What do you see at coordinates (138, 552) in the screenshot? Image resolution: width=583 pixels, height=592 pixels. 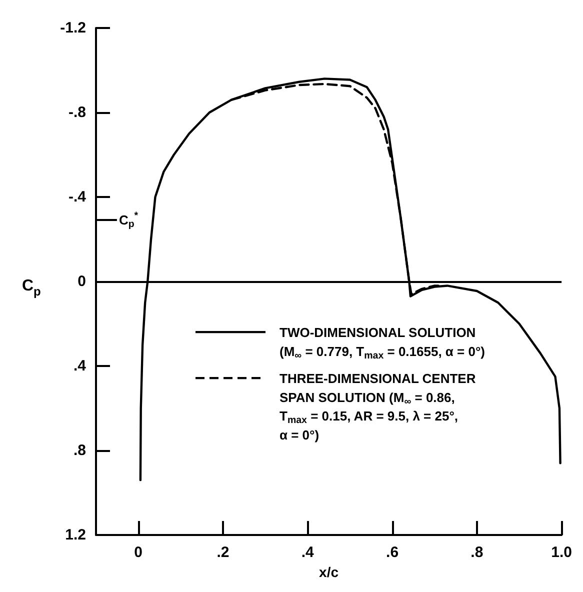 I see `x-tick-label: 0` at bounding box center [138, 552].